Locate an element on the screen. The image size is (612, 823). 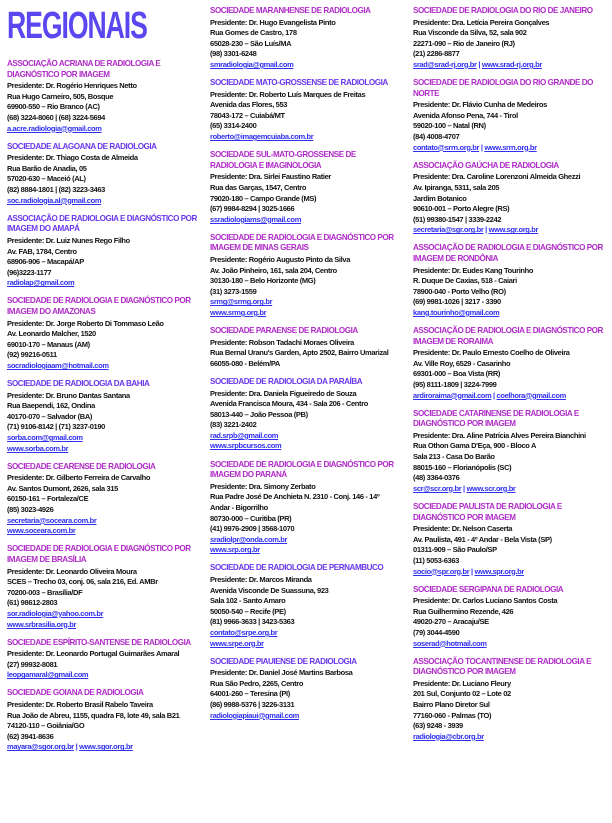
email-link: socio@spr.org.br is located at coordinates (441, 571).